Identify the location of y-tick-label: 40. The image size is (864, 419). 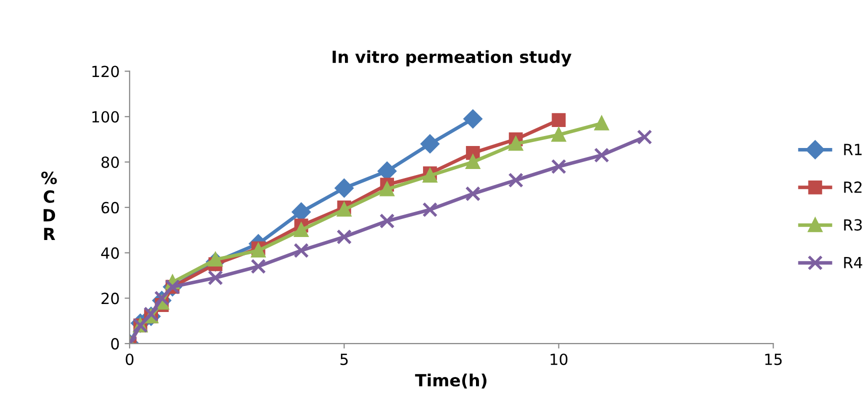
(110, 253).